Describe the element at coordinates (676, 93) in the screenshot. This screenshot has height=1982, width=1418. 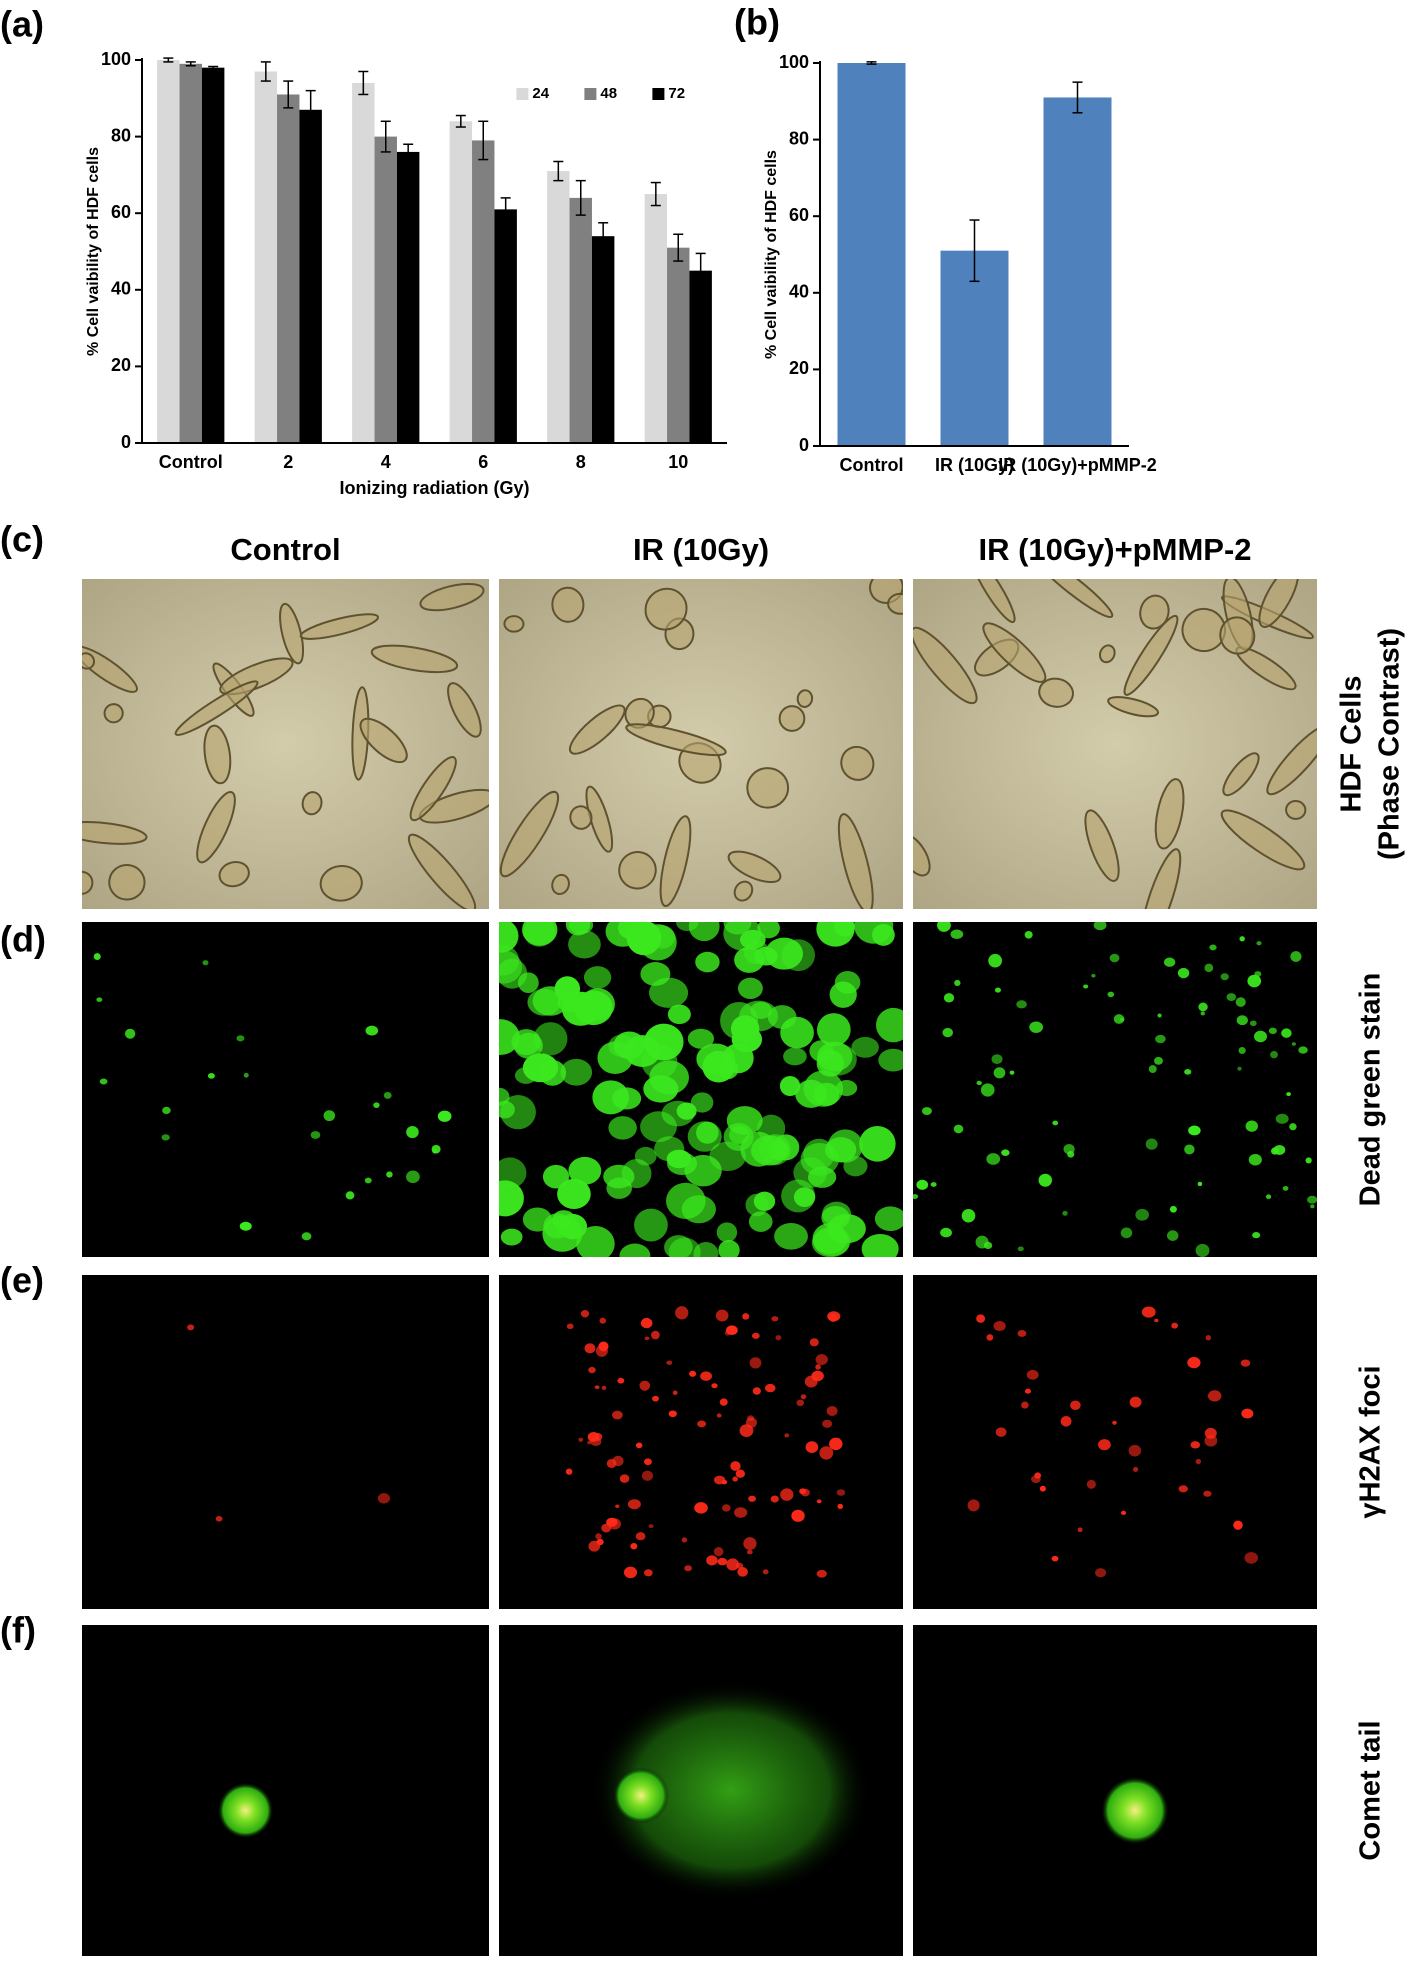
I see `legend-label: 72` at that location.